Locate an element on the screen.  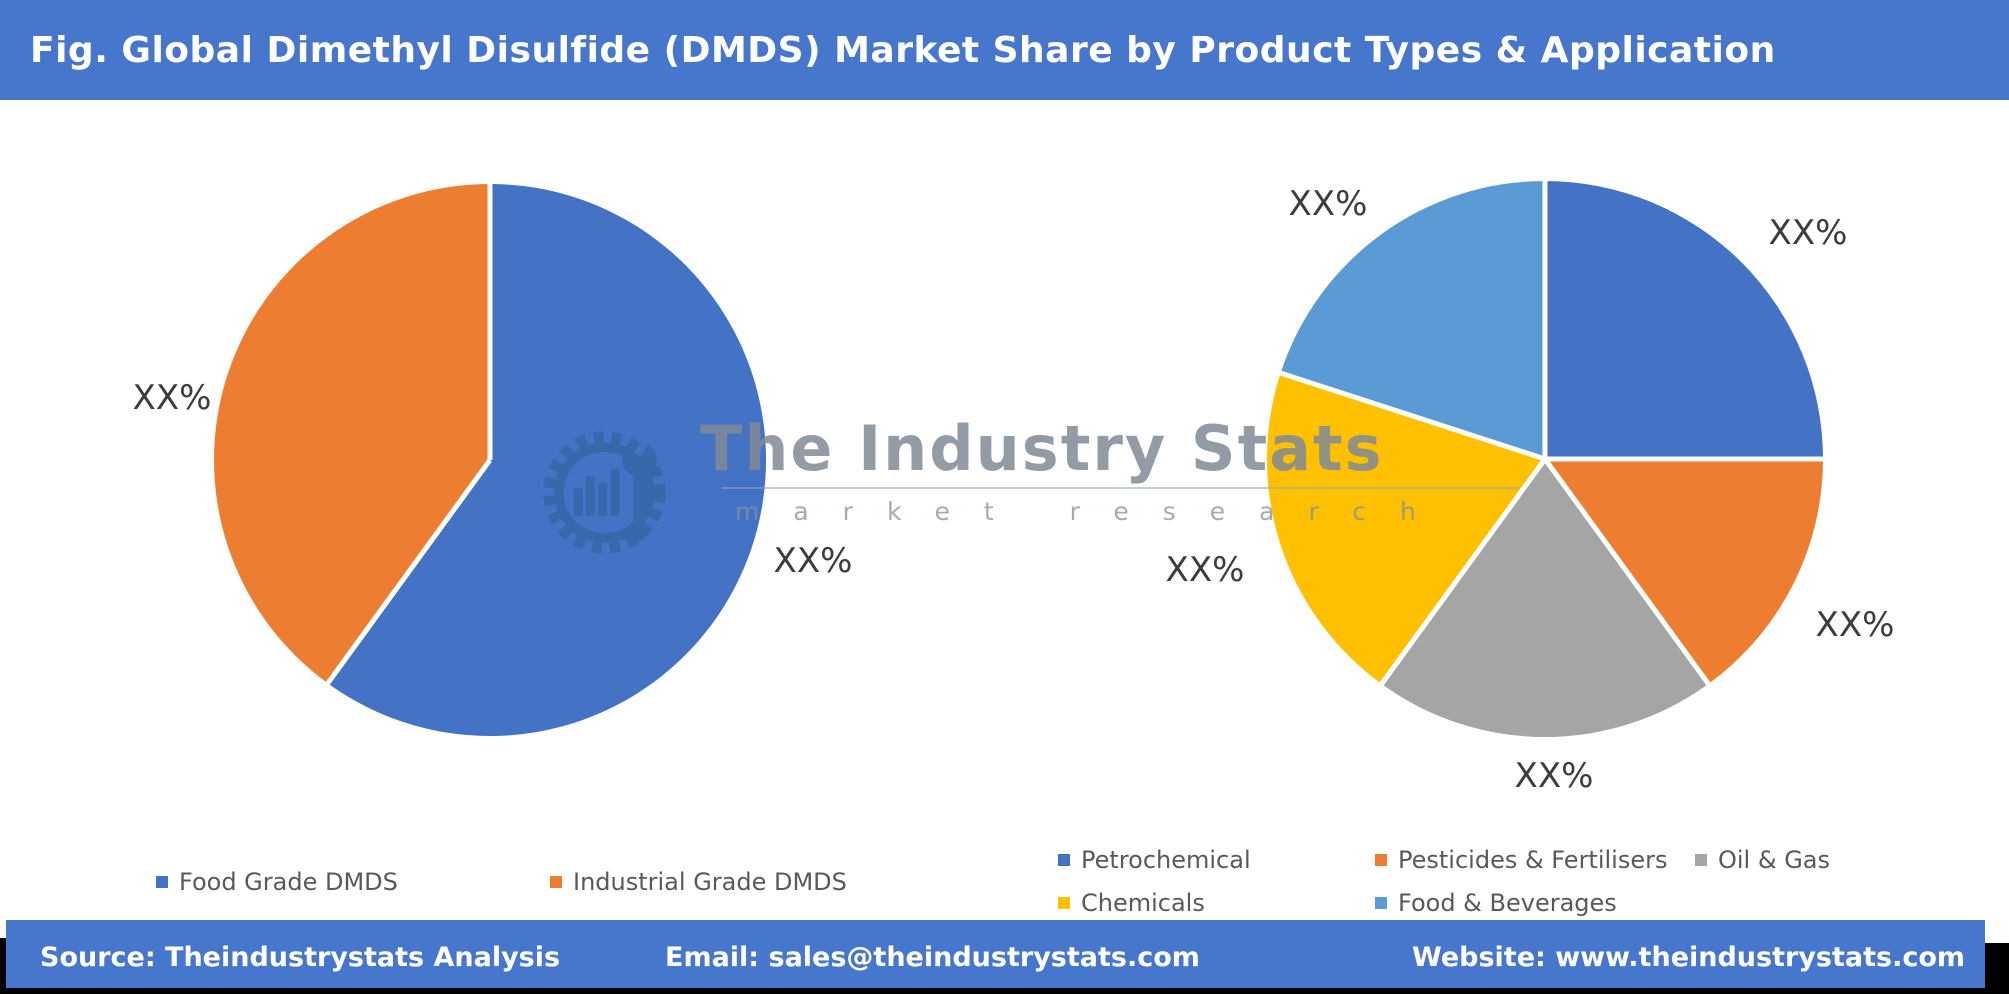
image-edge-bottom is located at coordinates (1004, 991).